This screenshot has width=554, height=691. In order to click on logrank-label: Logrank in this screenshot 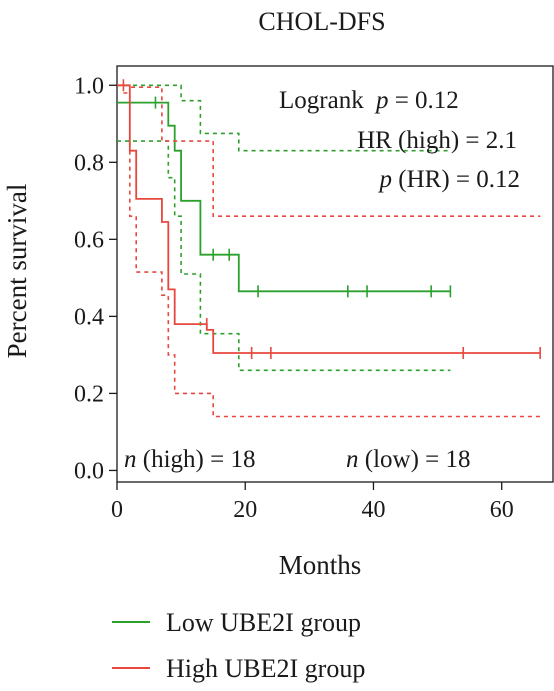, I will do `click(321, 100)`.